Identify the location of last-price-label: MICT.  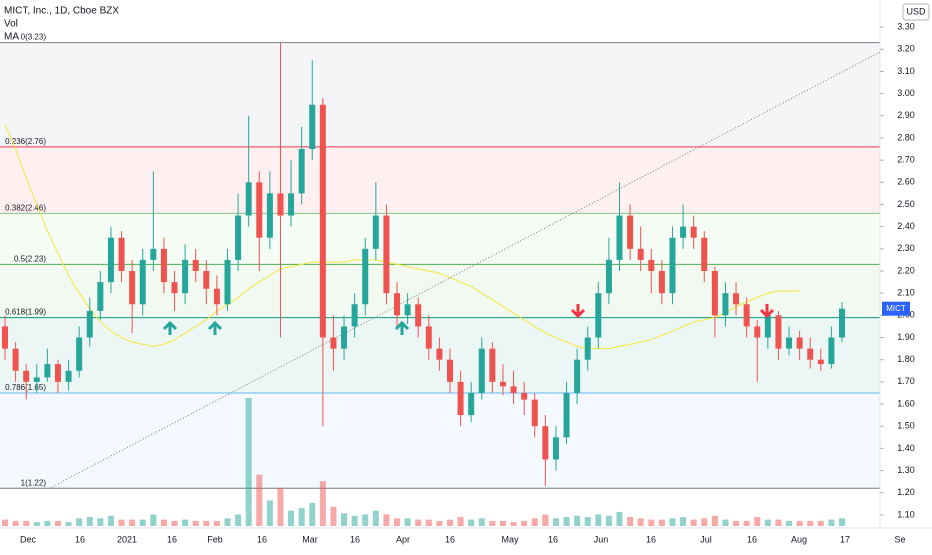
(896, 308).